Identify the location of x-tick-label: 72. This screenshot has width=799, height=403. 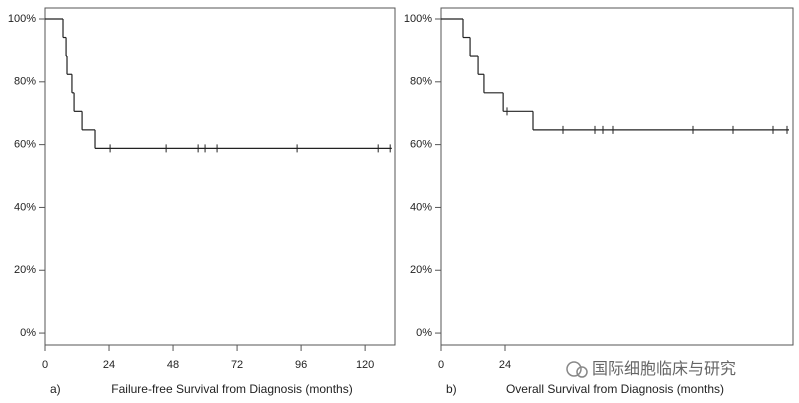
(237, 365).